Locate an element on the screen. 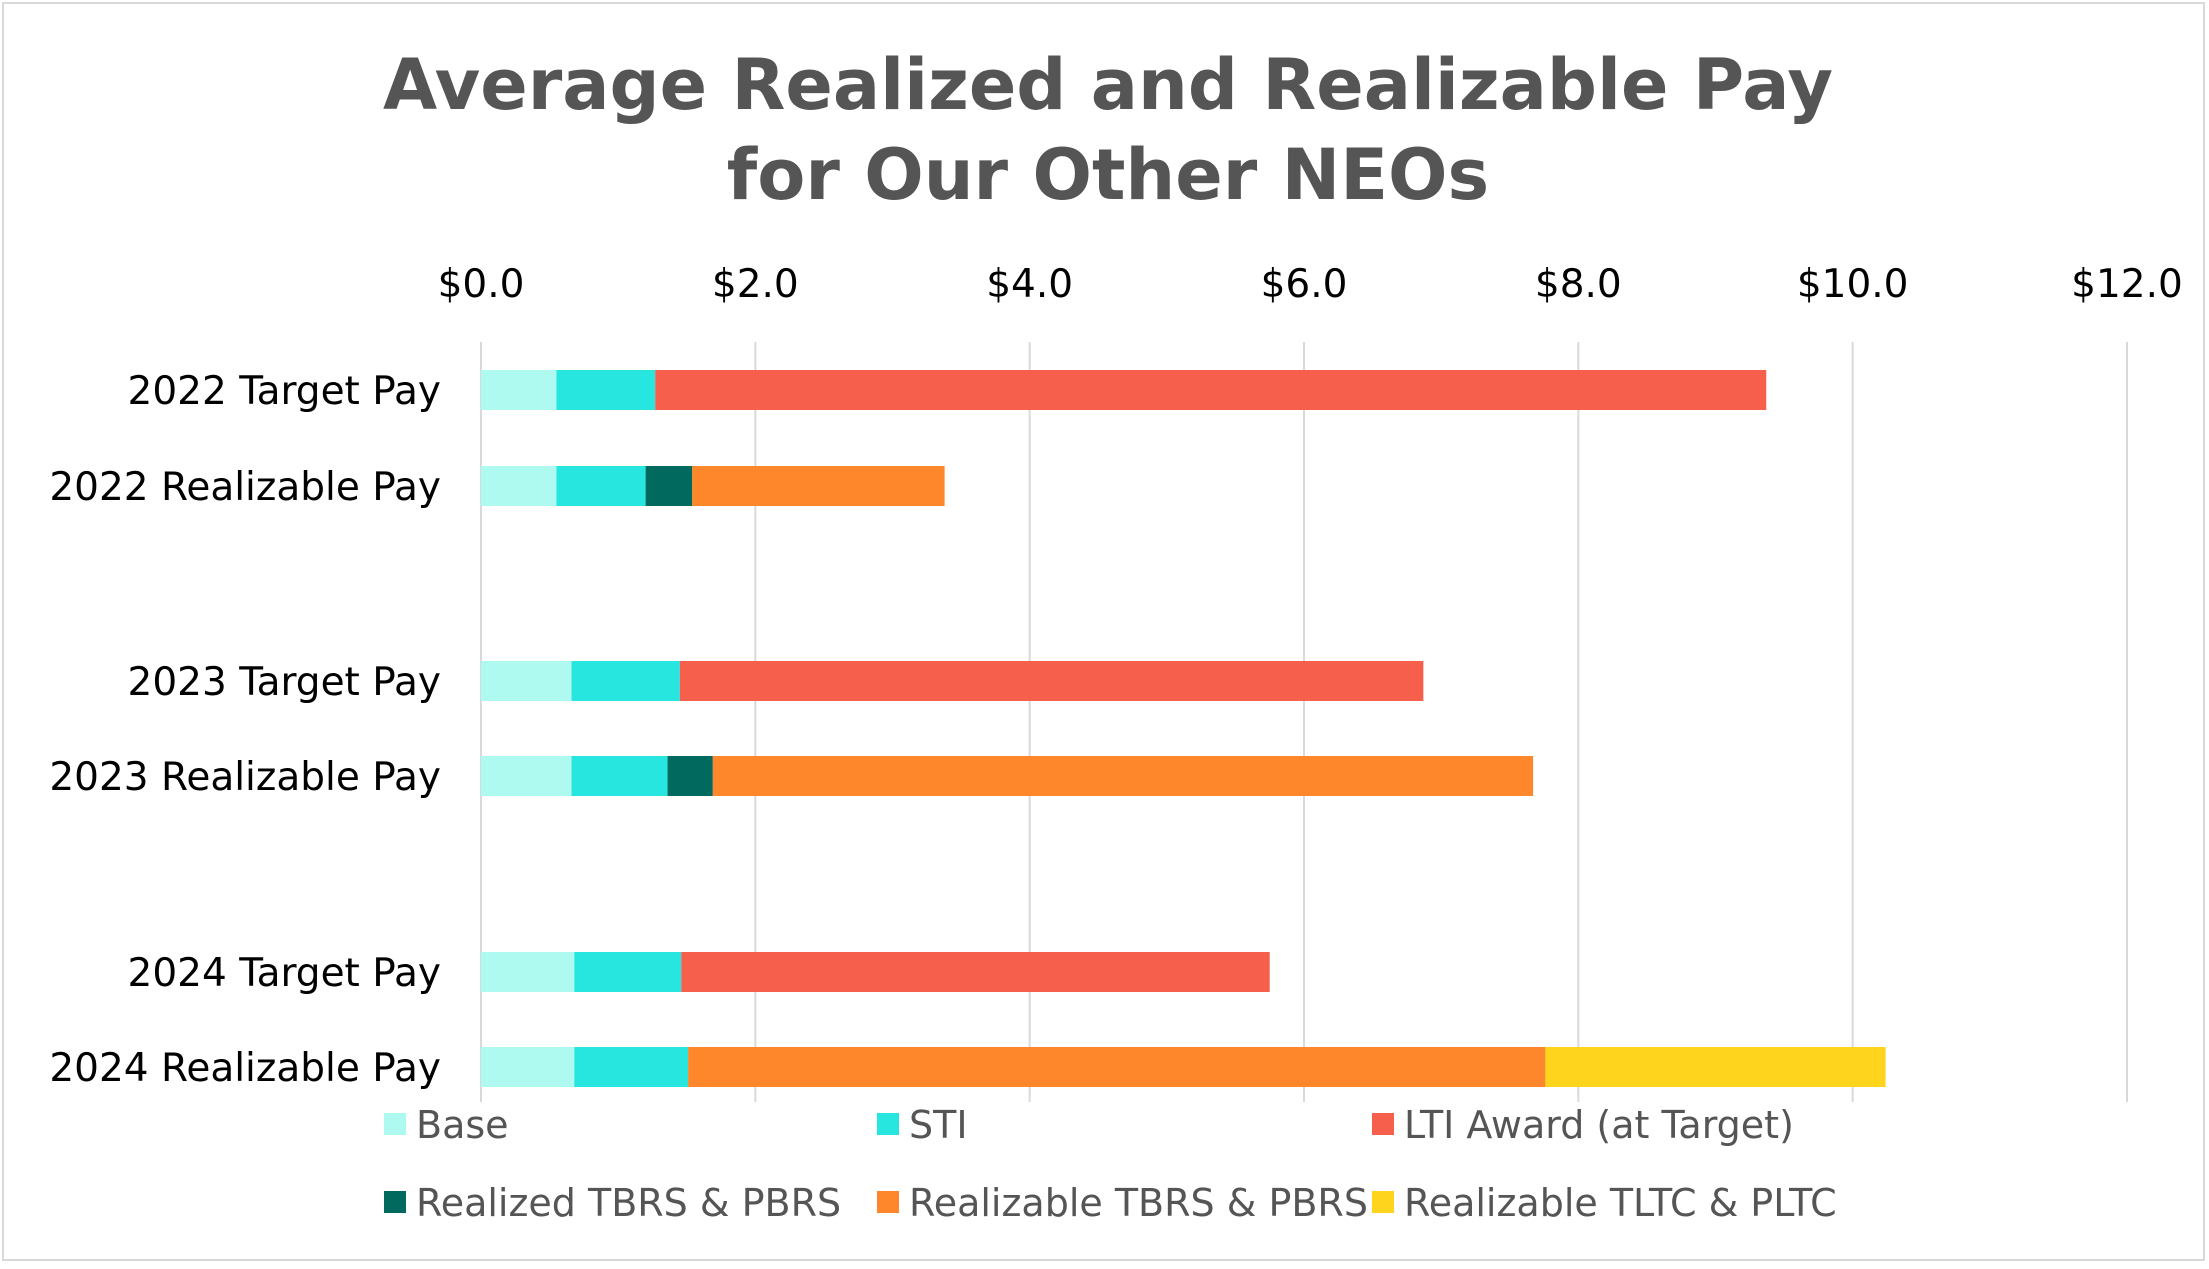 This screenshot has height=1269, width=2209. legend-label: LTI Award (at Target) is located at coordinates (1599, 1125).